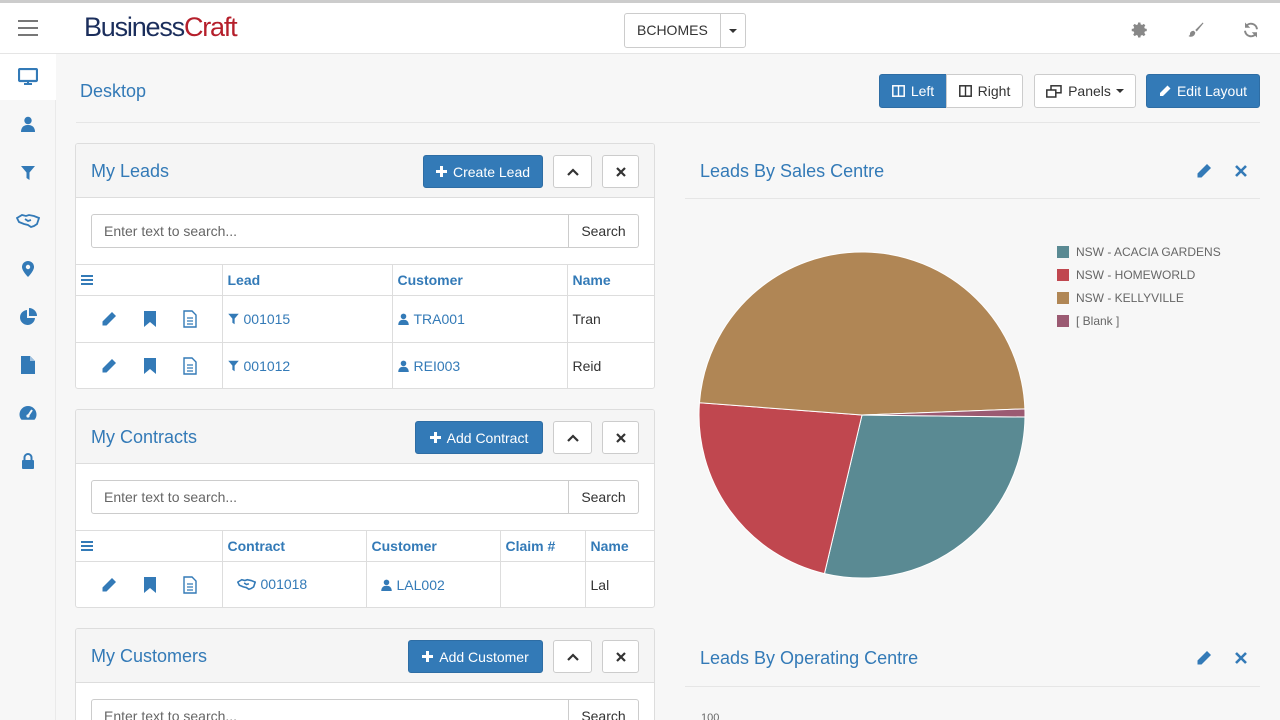 This screenshot has height=720, width=1280. I want to click on chart-title: Leads By Operating Centre, so click(809, 658).